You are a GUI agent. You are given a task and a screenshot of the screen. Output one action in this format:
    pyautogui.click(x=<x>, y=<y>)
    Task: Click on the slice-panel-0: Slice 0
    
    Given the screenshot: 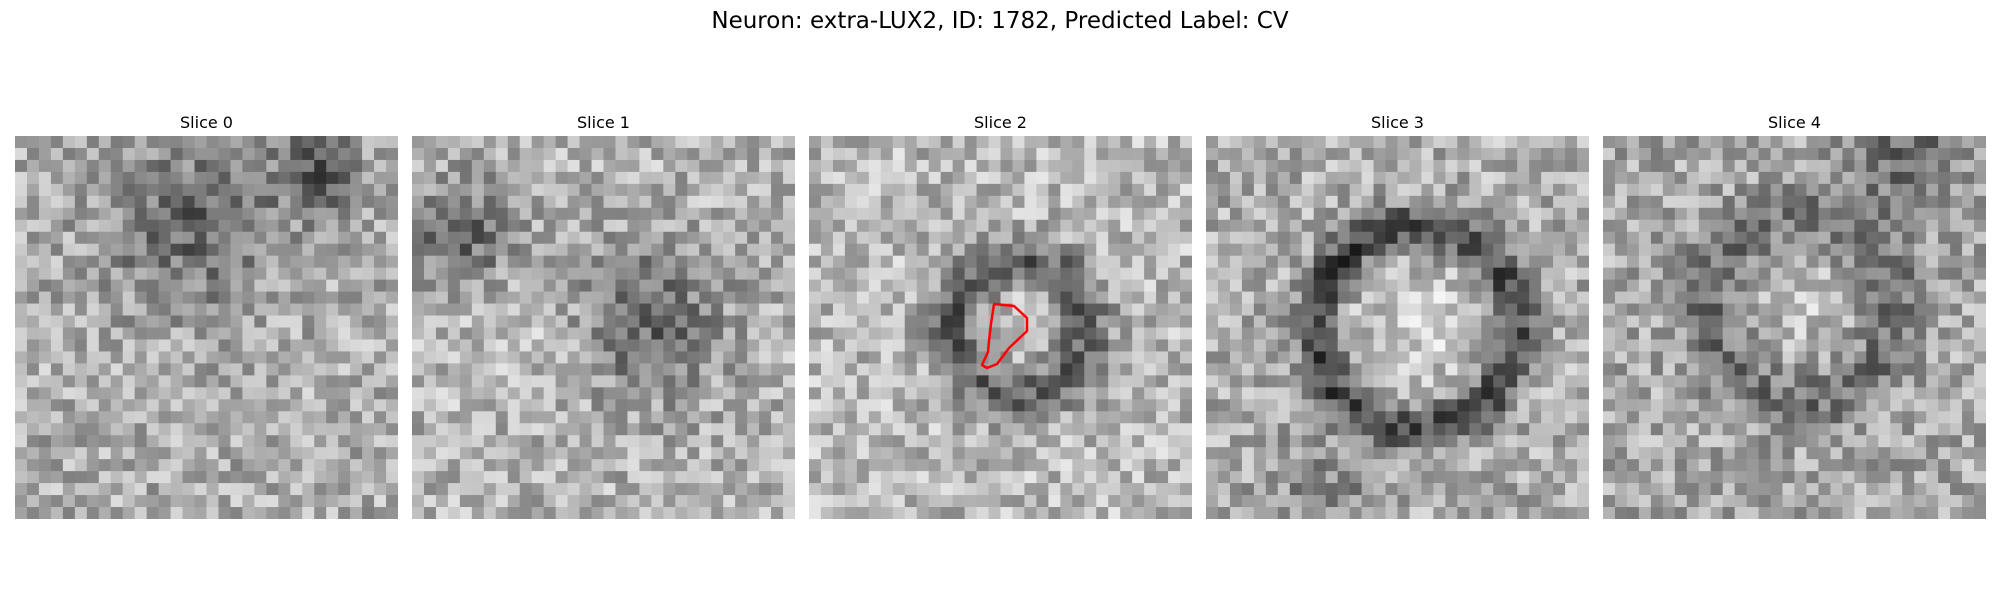 What is the action you would take?
    pyautogui.click(x=206, y=316)
    